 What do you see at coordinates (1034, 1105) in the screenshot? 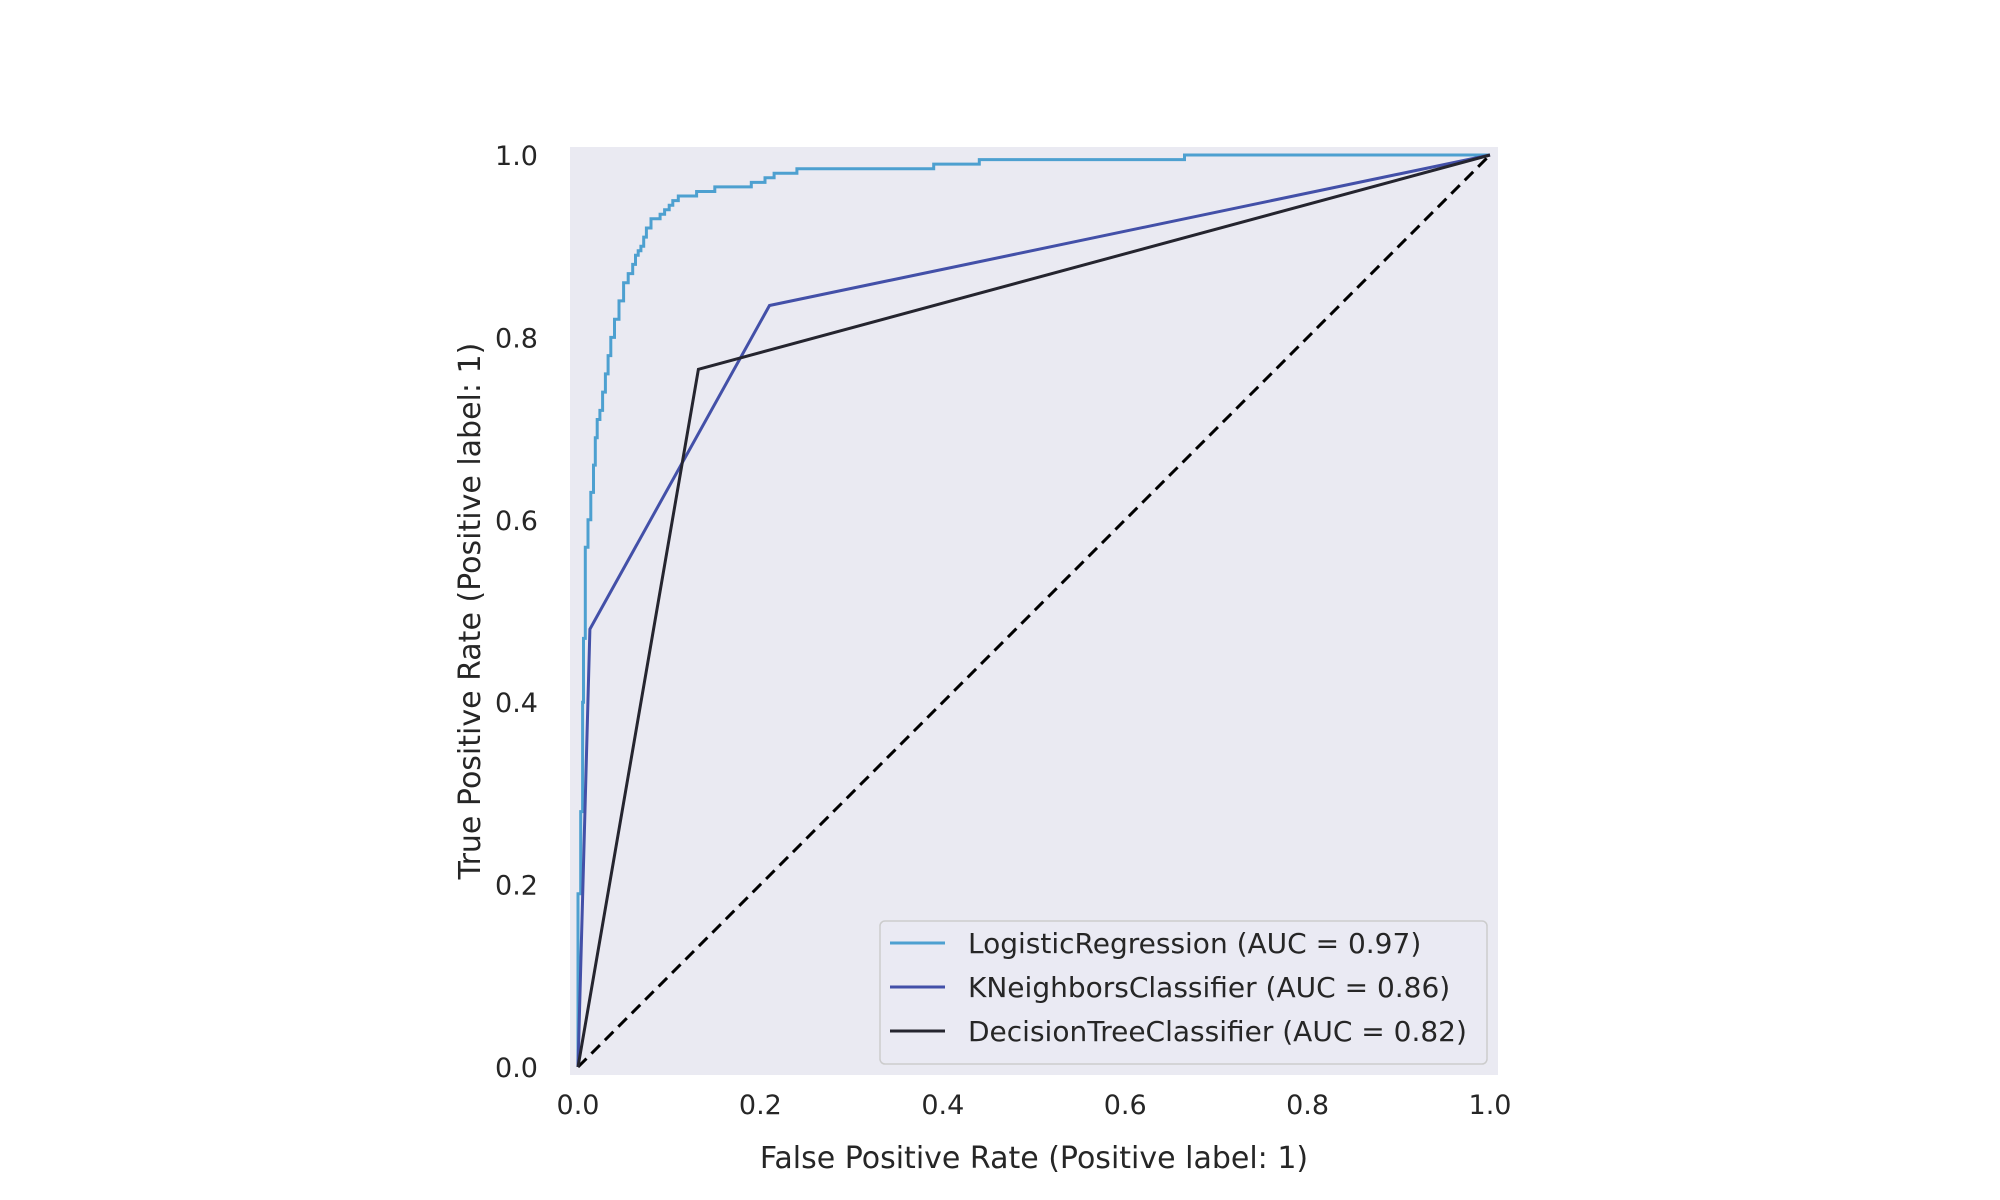
I see `x-tick-labels: 0.0 0.2 0.4 0.6 0.8 1.0` at bounding box center [1034, 1105].